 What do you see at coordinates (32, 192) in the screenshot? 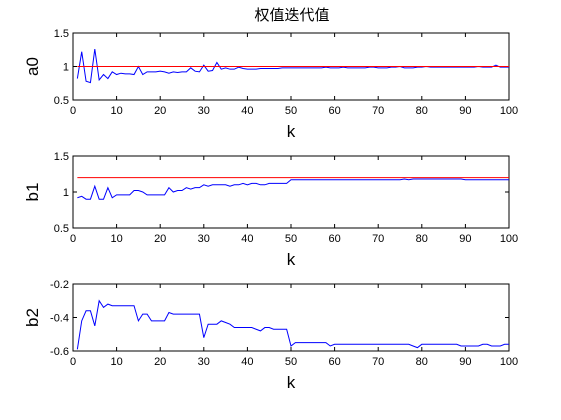
I see `y-axis-label: b1` at bounding box center [32, 192].